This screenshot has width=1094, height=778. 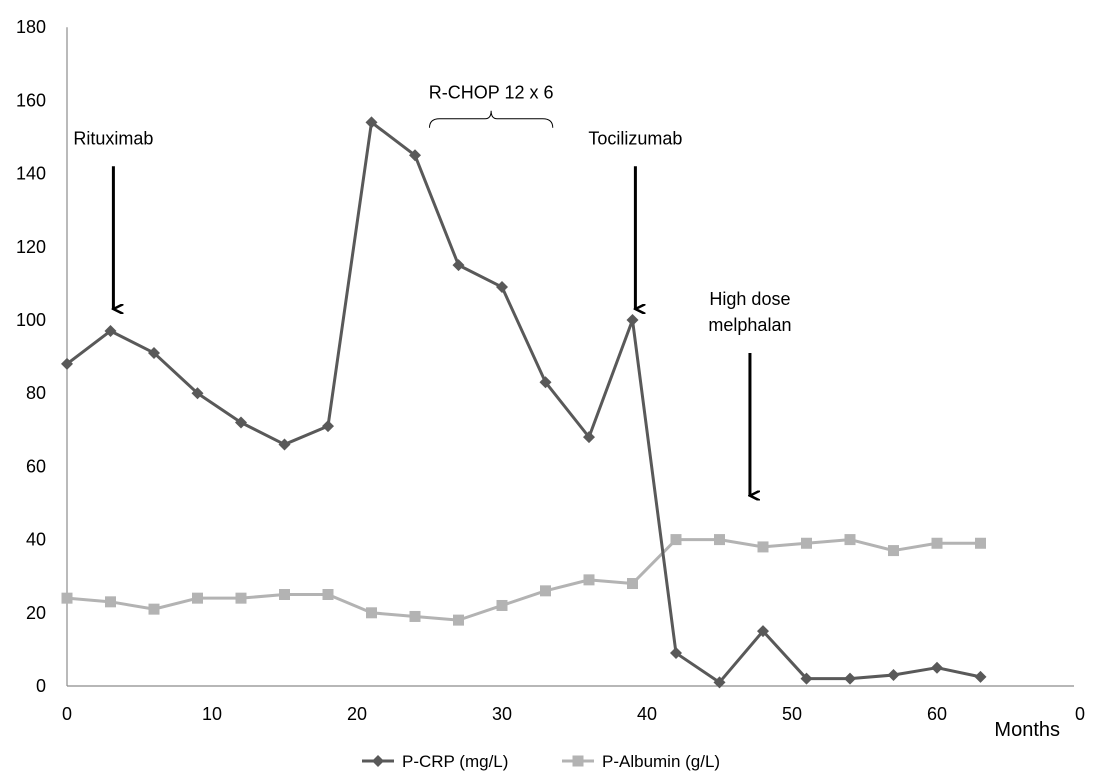 What do you see at coordinates (357, 714) in the screenshot?
I see `x-tick-label: 20` at bounding box center [357, 714].